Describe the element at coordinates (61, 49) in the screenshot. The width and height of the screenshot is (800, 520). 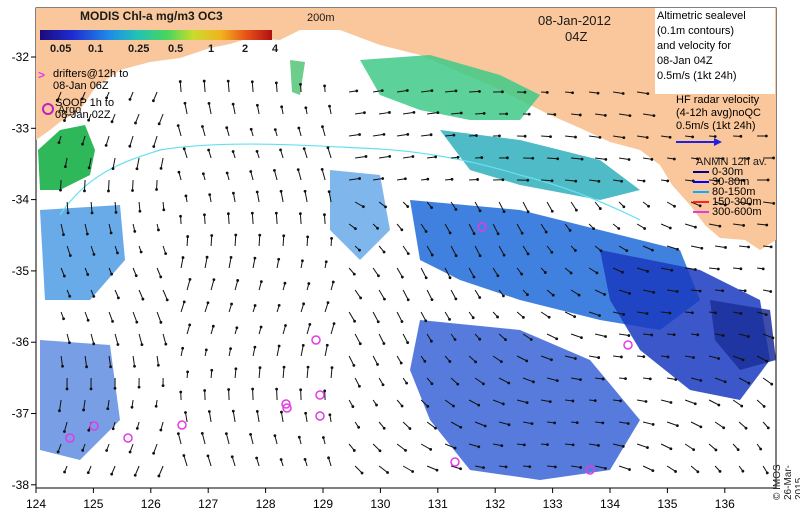
I see `colorbar-tick-0: 0.05` at that location.